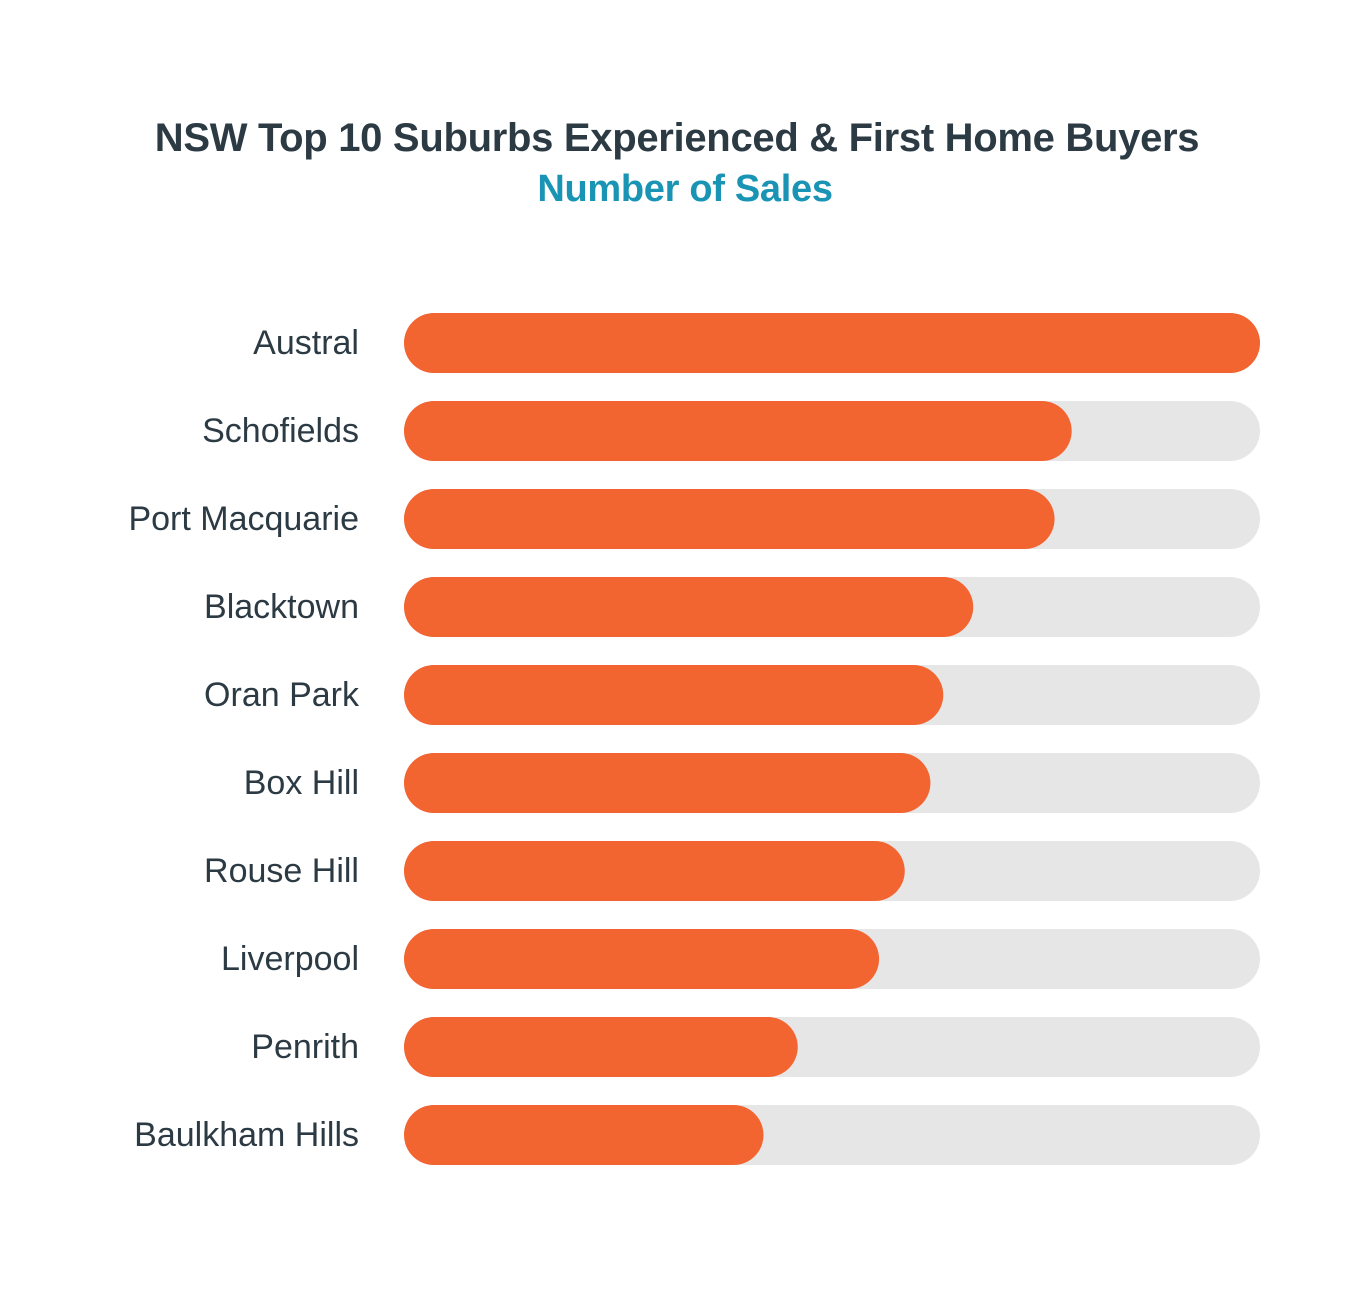 The height and width of the screenshot is (1298, 1370). I want to click on bar-row: Oran Park, so click(732, 695).